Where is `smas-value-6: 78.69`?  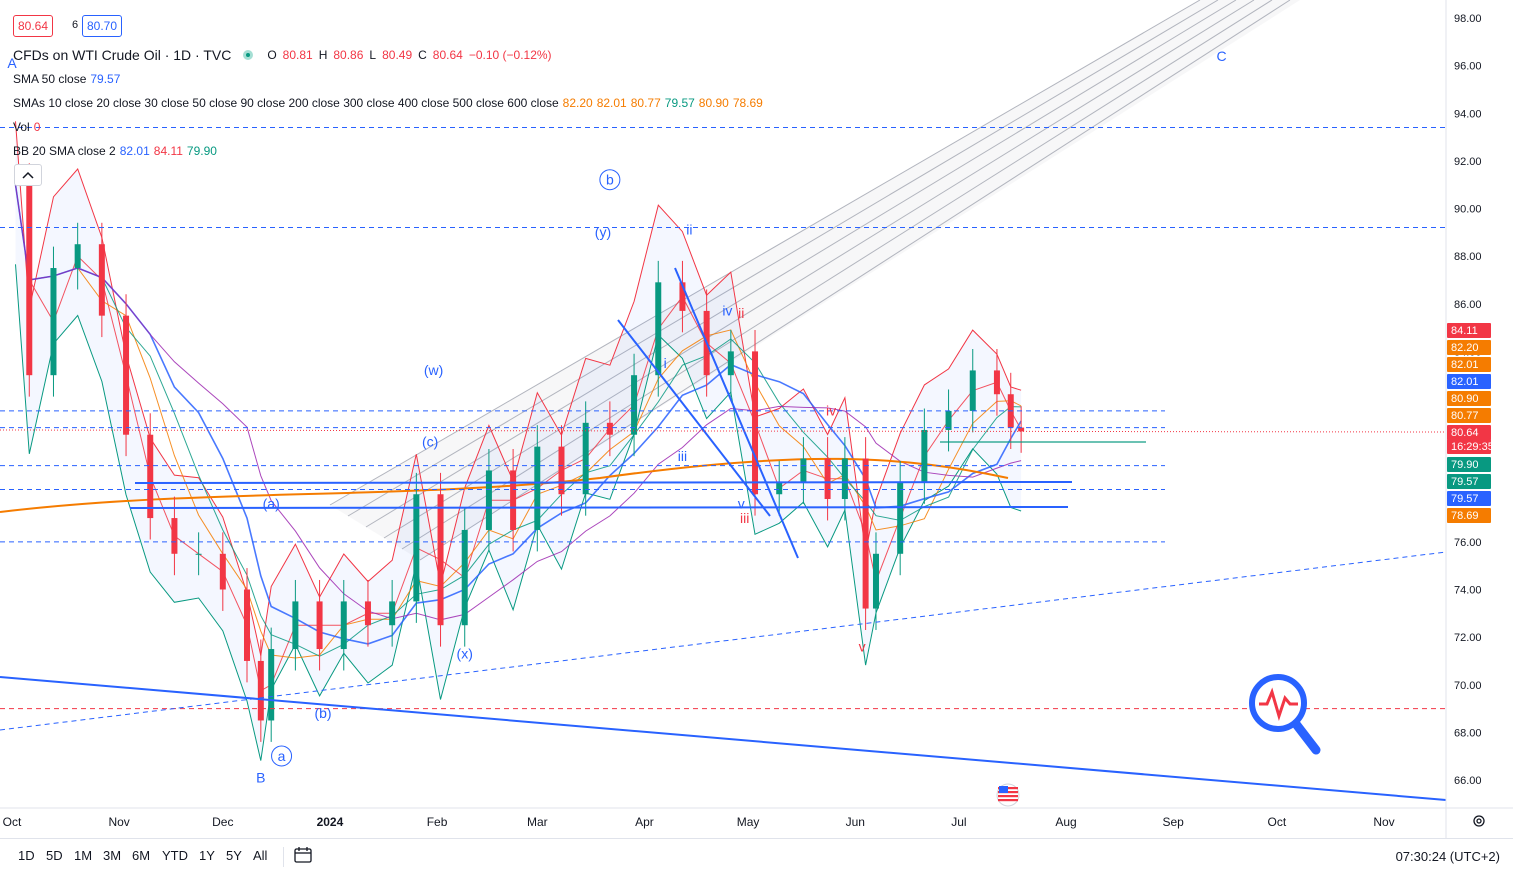 smas-value-6: 78.69 is located at coordinates (747, 103).